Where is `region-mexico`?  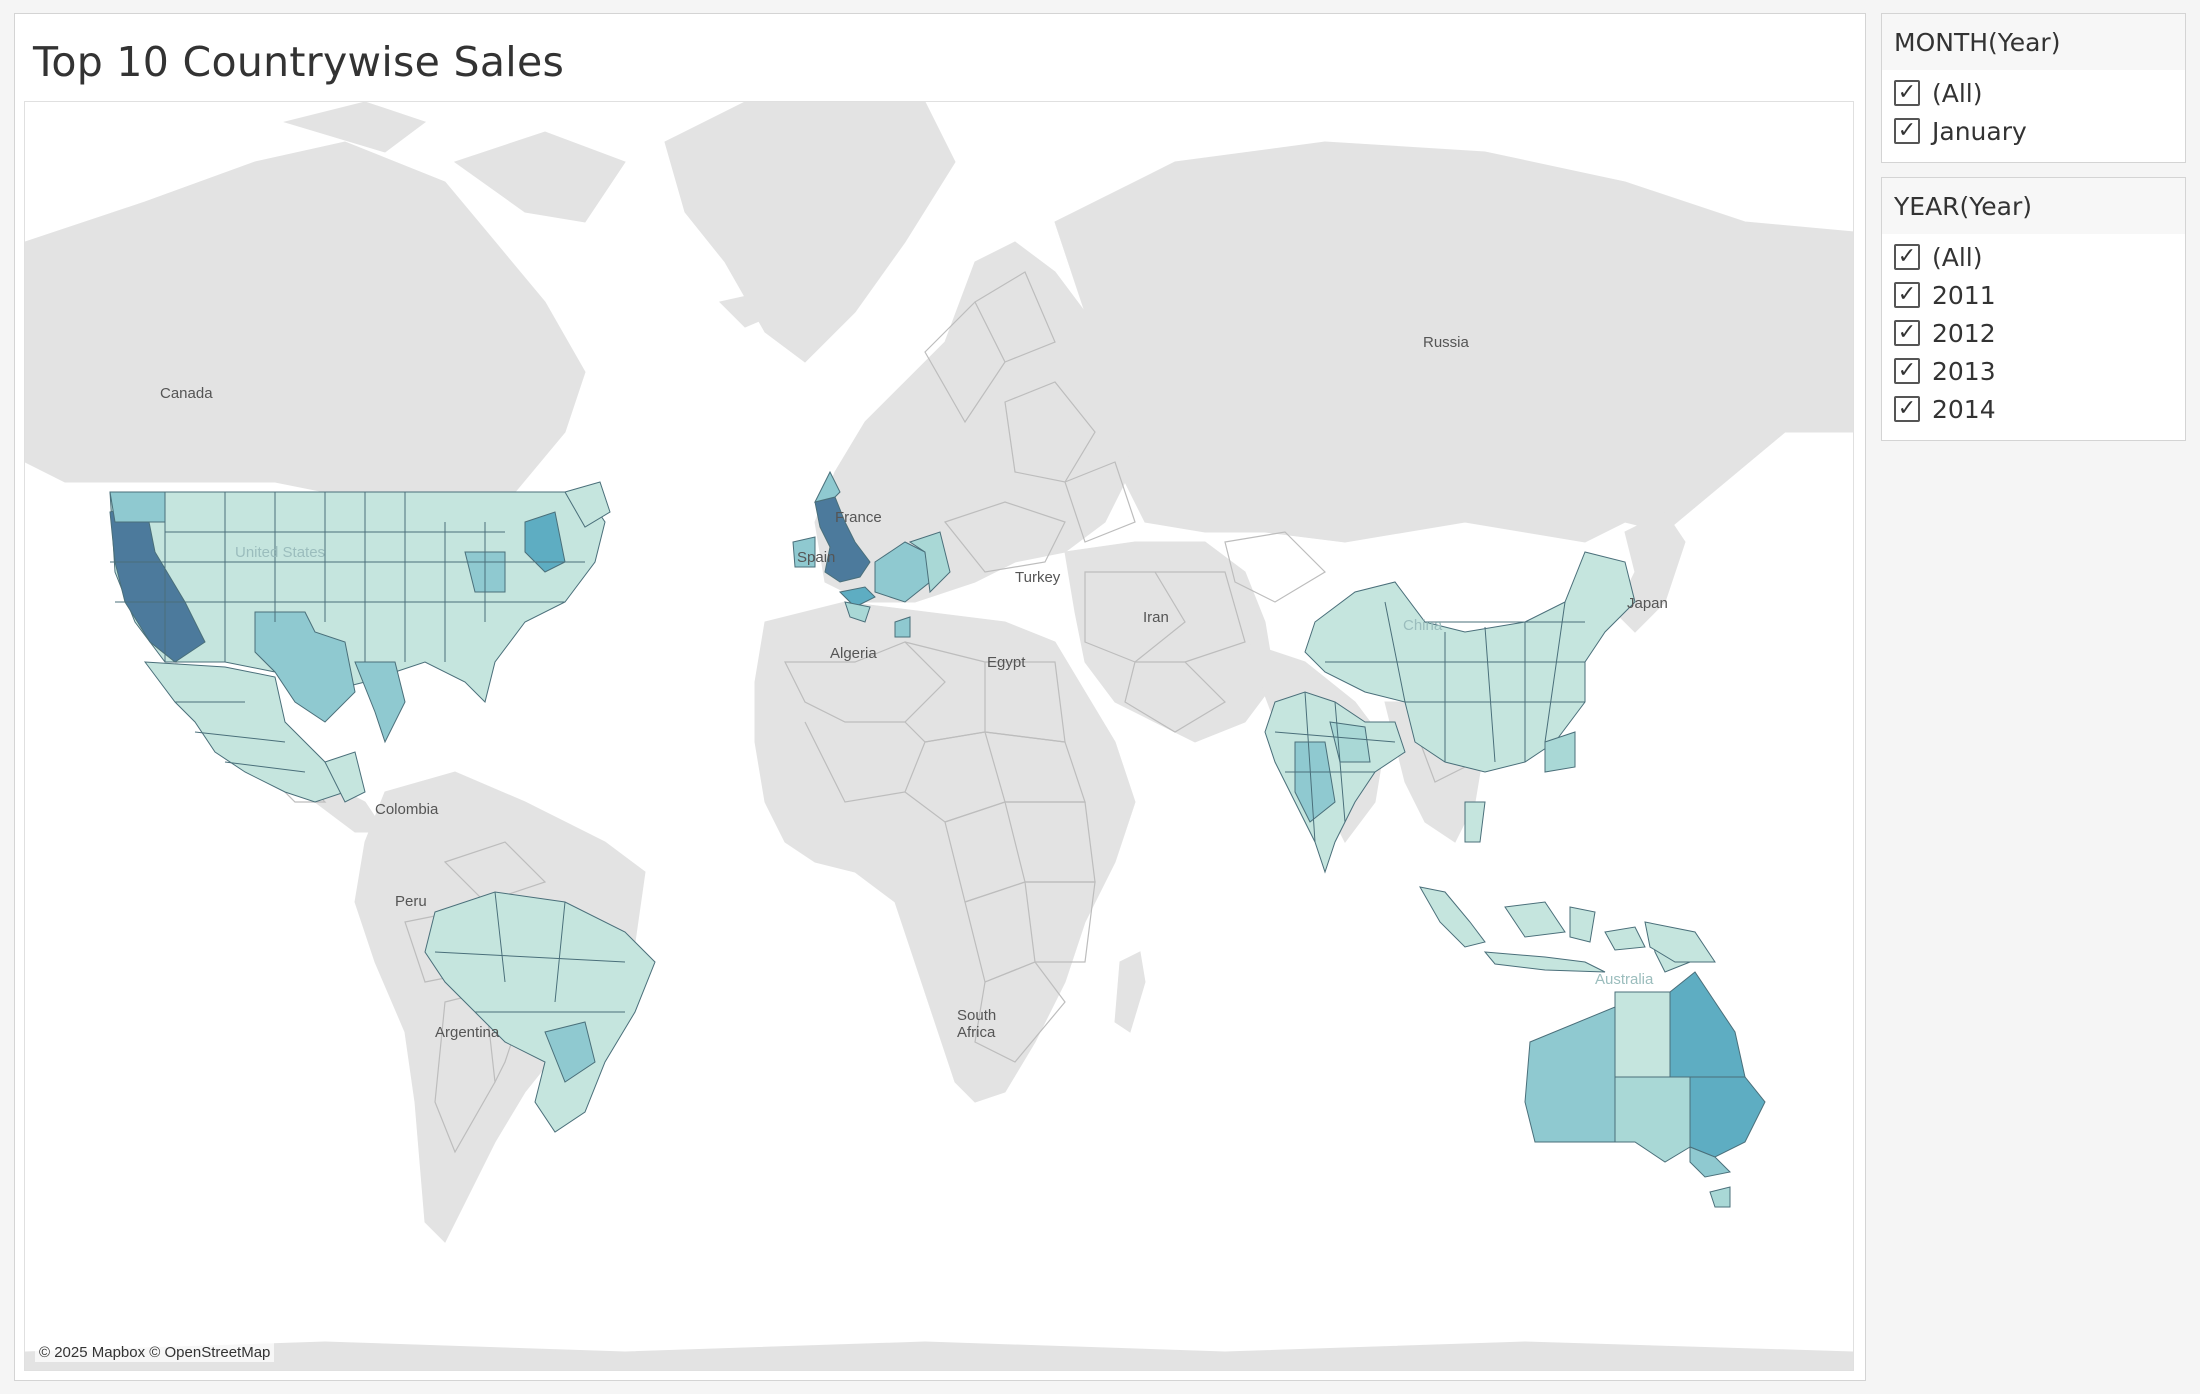
region-mexico is located at coordinates (254, 732).